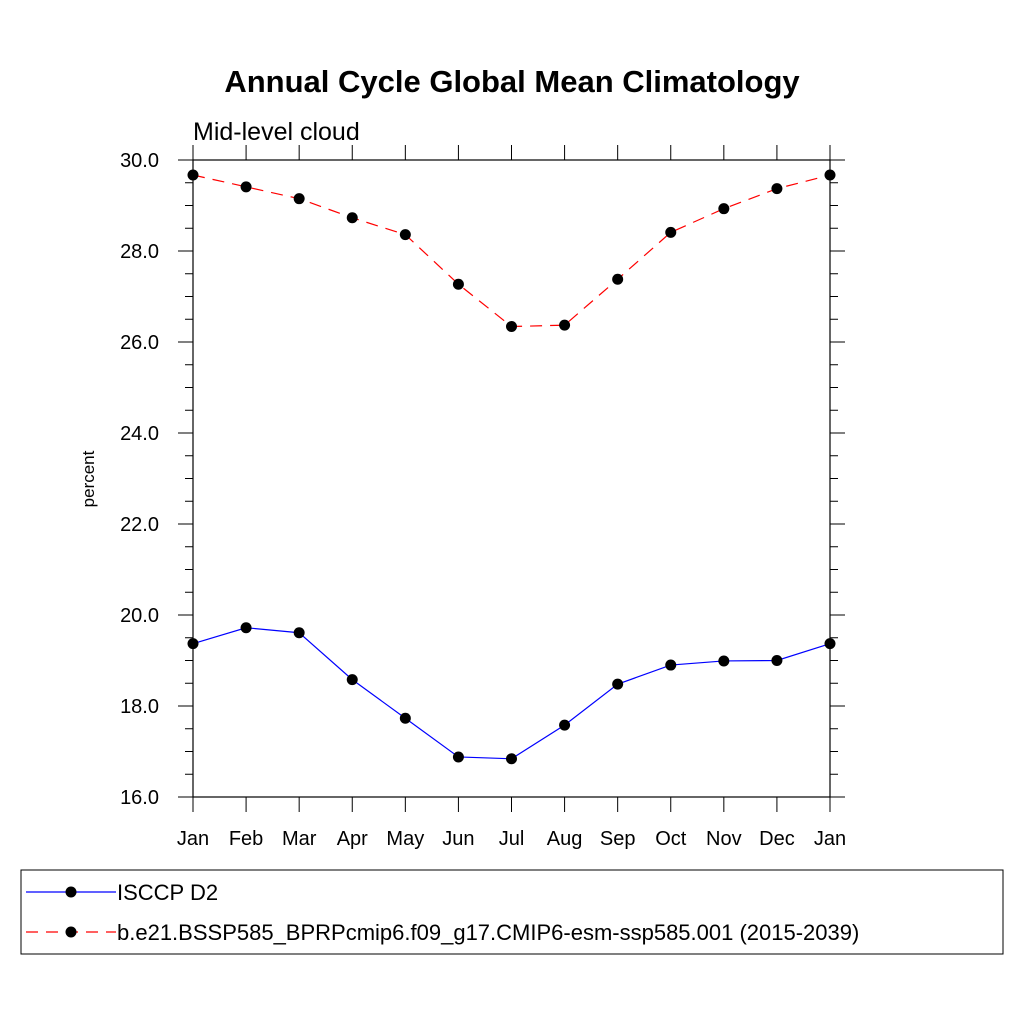  What do you see at coordinates (88, 478) in the screenshot?
I see `y-axis-label: percent` at bounding box center [88, 478].